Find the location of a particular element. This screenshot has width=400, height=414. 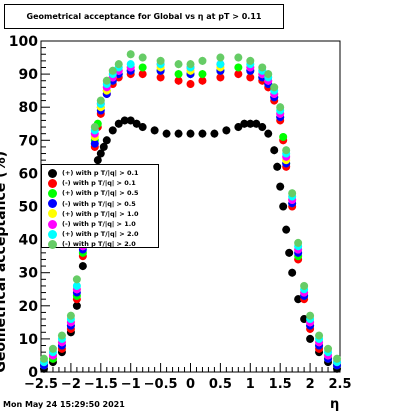

x-tick-label: −2 is located at coordinates (71, 384).